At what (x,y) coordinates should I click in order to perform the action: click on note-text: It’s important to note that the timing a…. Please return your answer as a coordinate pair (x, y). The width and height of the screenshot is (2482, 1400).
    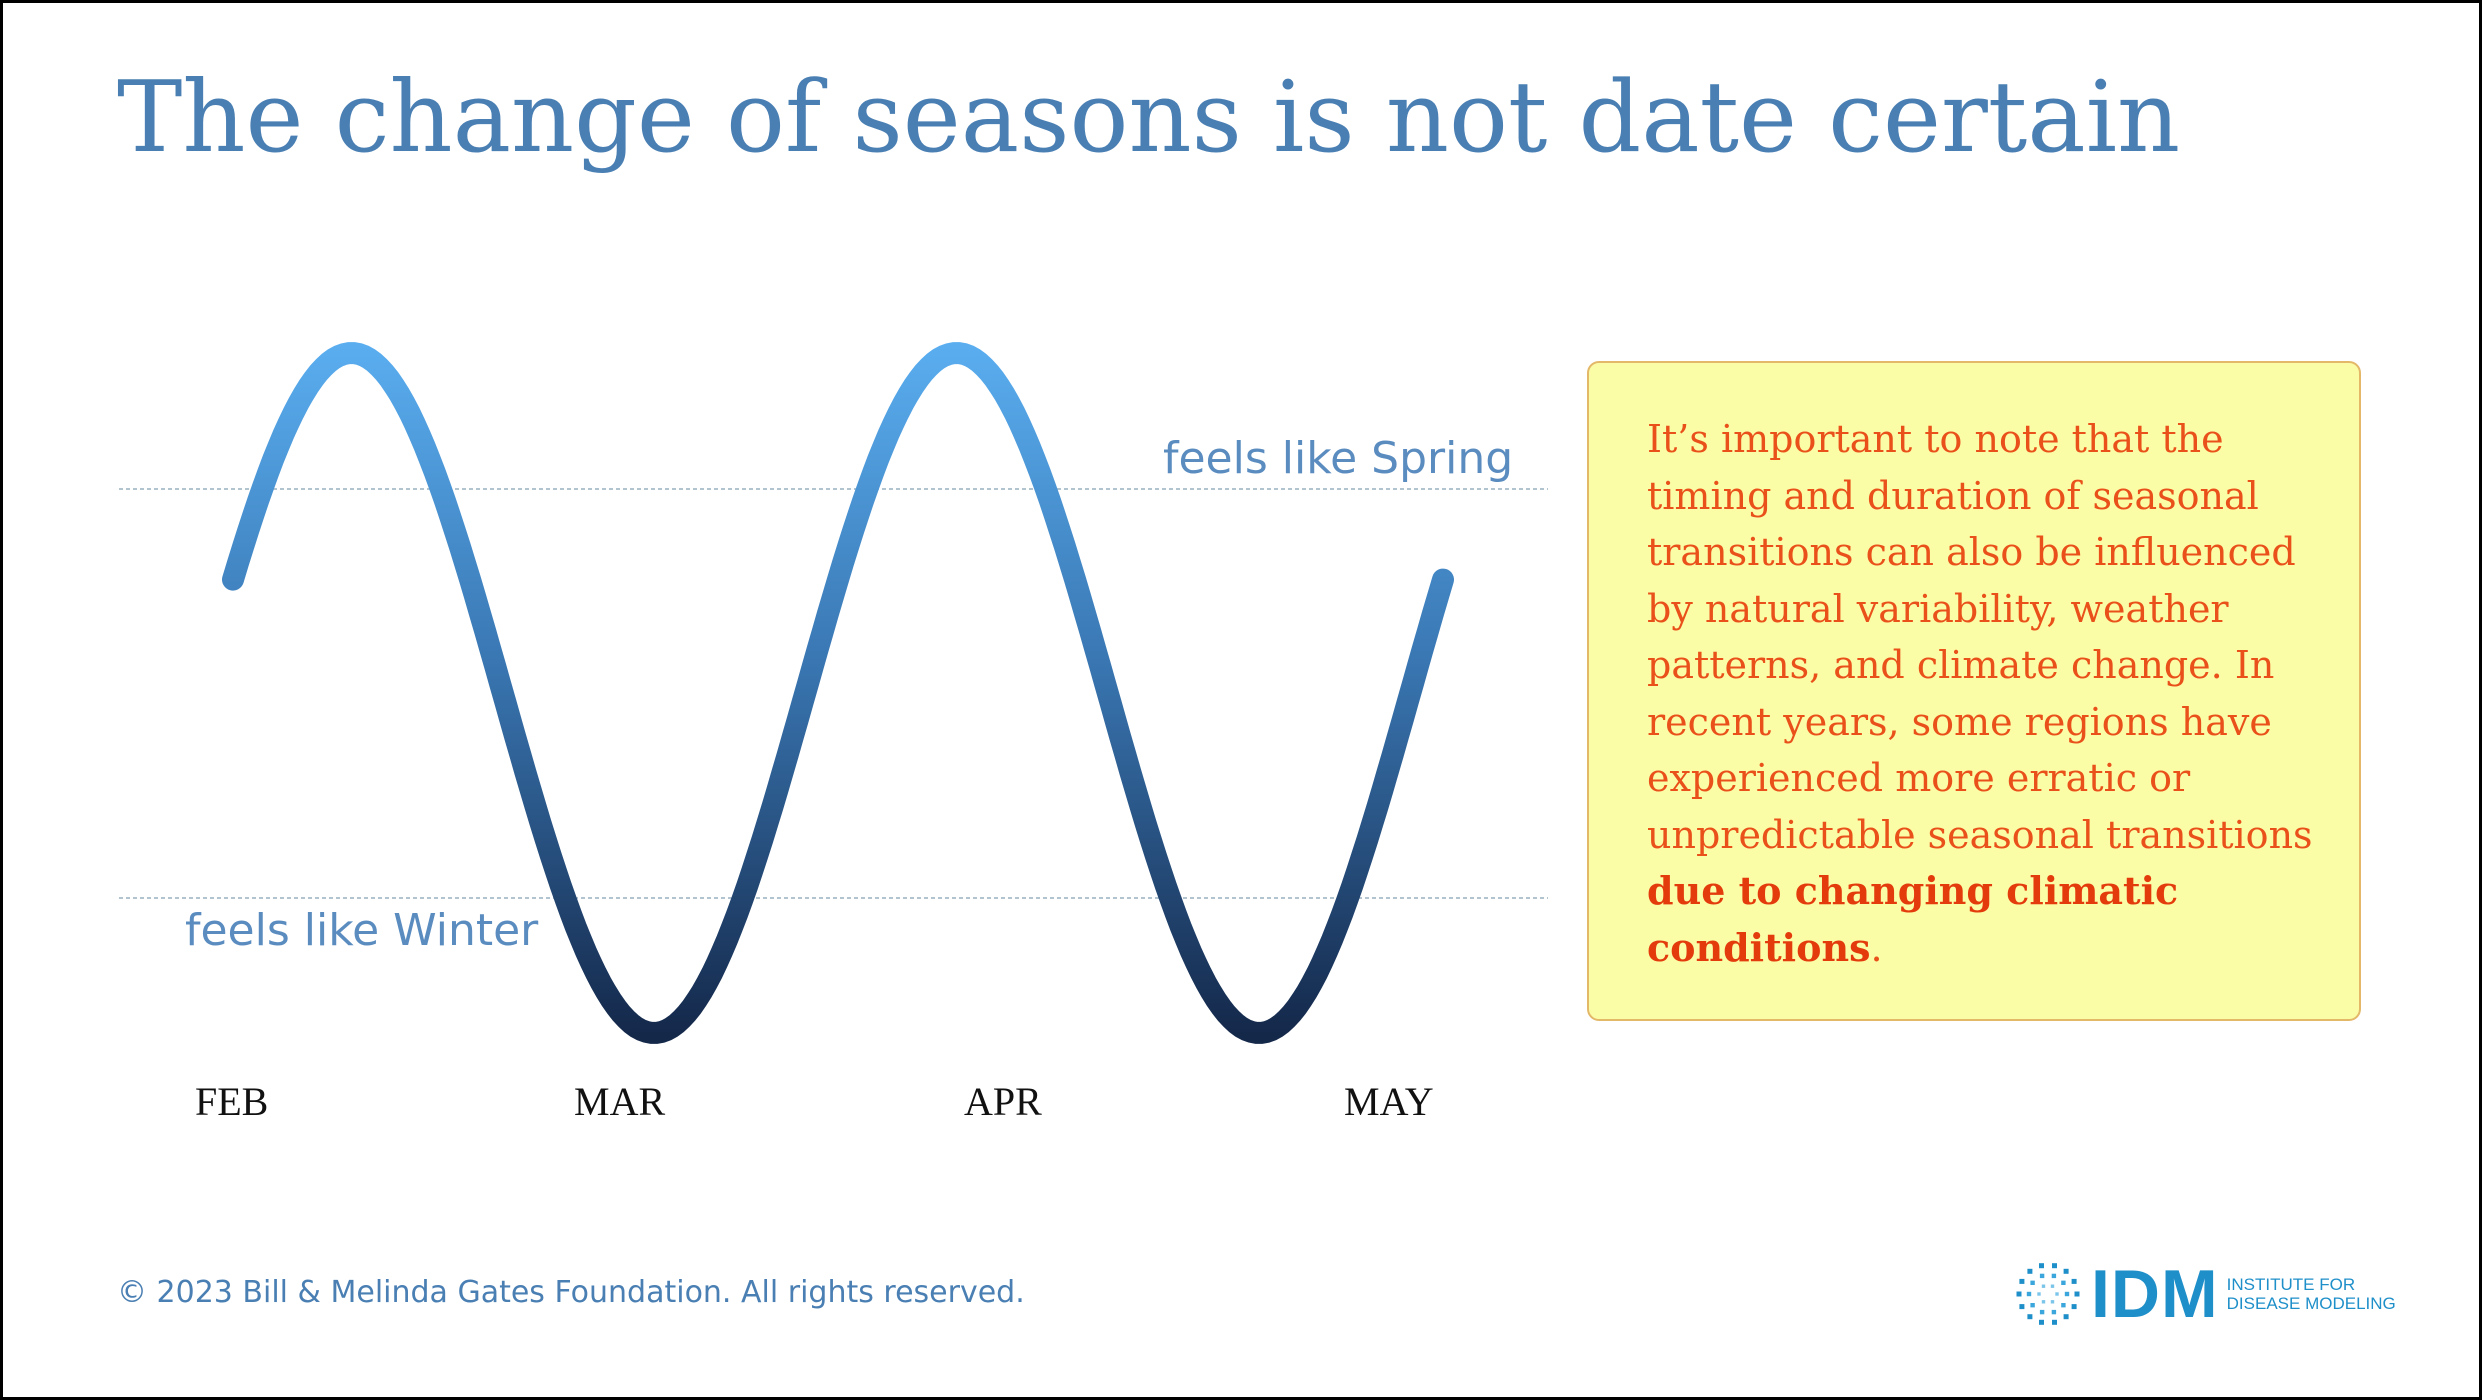
    Looking at the image, I should click on (1983, 693).